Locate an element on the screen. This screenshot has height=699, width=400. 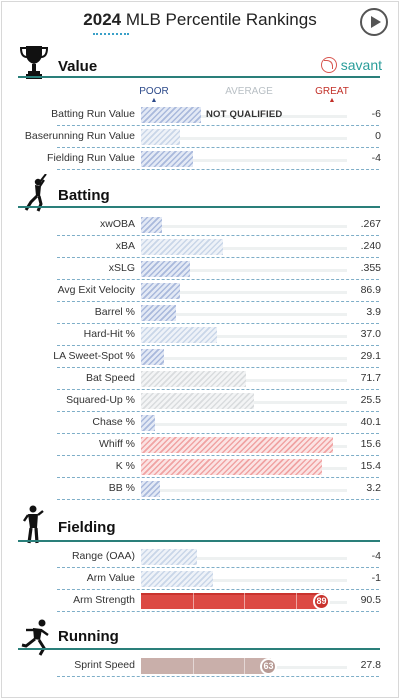
header: 2024 MLB Percentile Rankings is located at coordinates (200, 20).